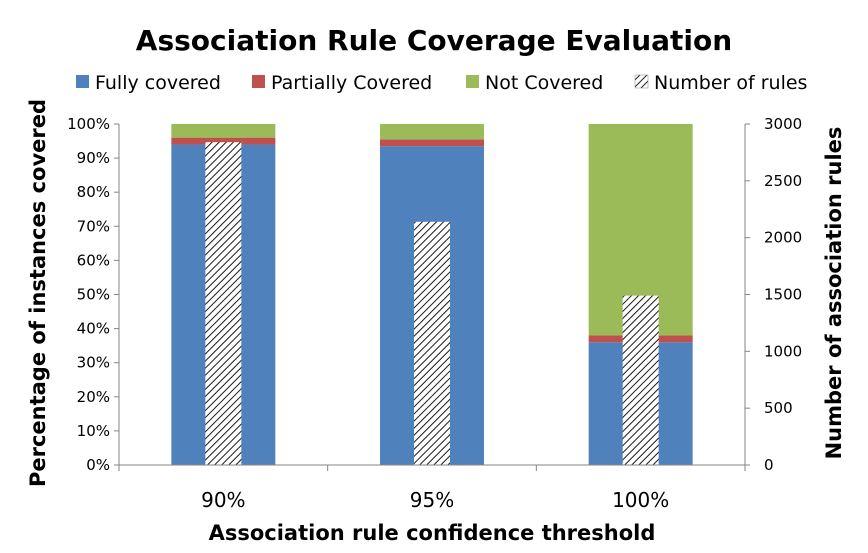  What do you see at coordinates (93, 226) in the screenshot?
I see `y-tick-label: 70%` at bounding box center [93, 226].